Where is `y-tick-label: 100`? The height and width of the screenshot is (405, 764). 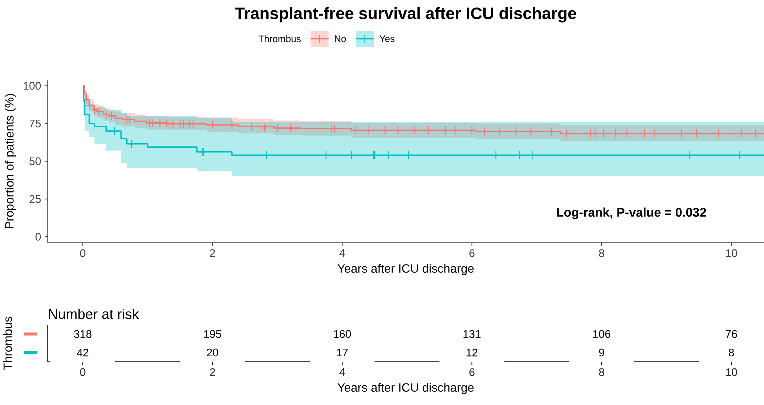 y-tick-label: 100 is located at coordinates (33, 86).